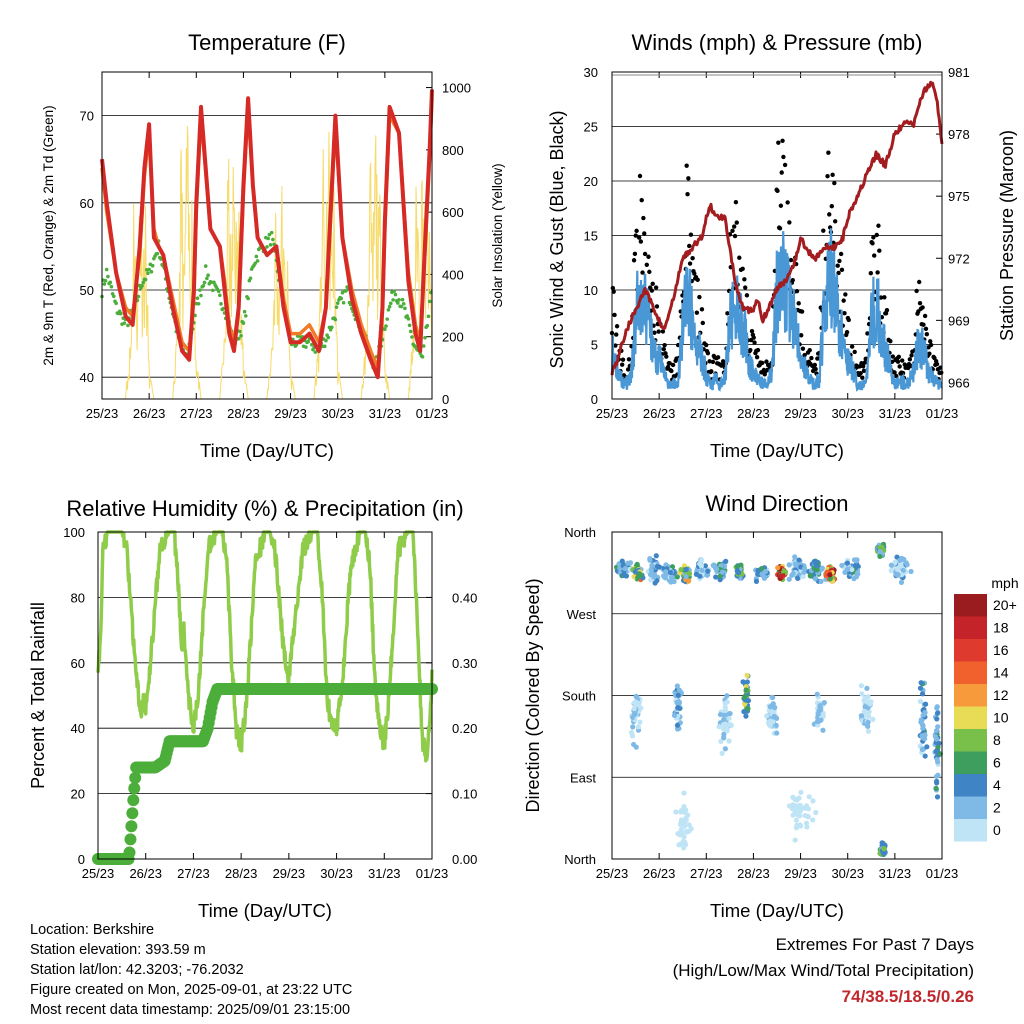 This screenshot has height=1024, width=1024. Describe the element at coordinates (895, 413) in the screenshot. I see `x-tick-label: 31/23` at that location.